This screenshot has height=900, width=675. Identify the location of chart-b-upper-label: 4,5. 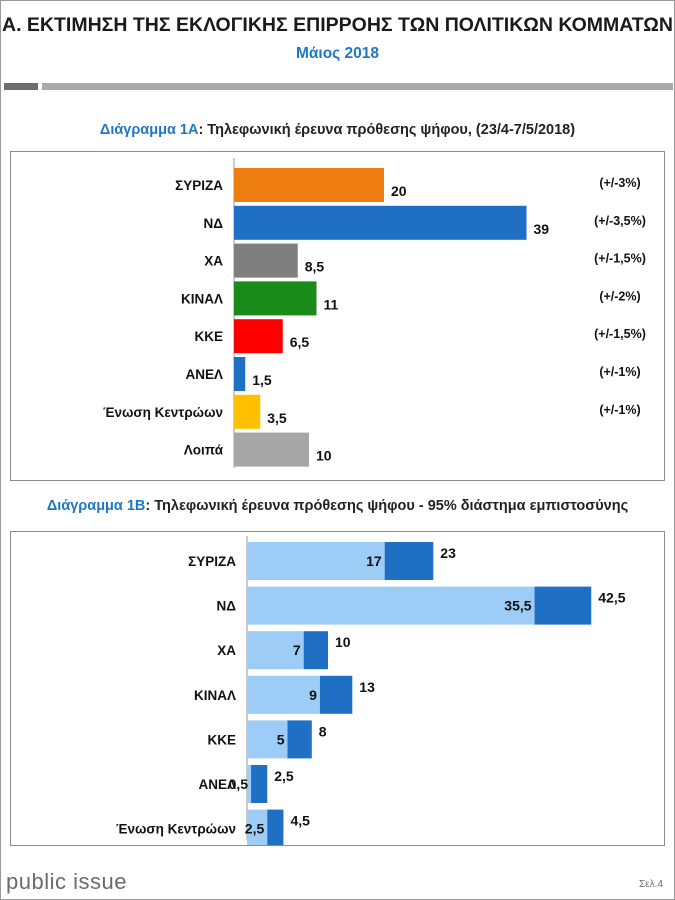
(300, 821).